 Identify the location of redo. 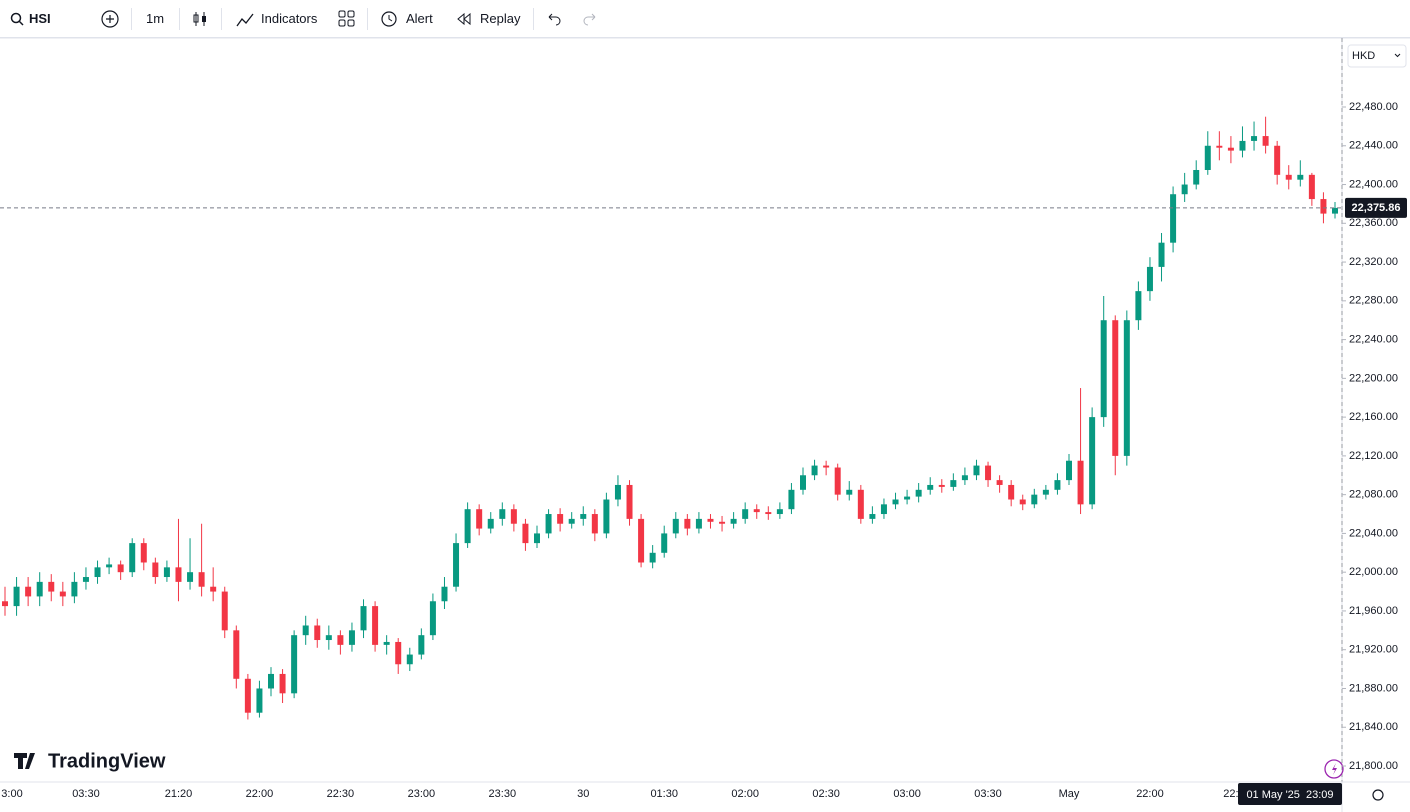
(590, 19).